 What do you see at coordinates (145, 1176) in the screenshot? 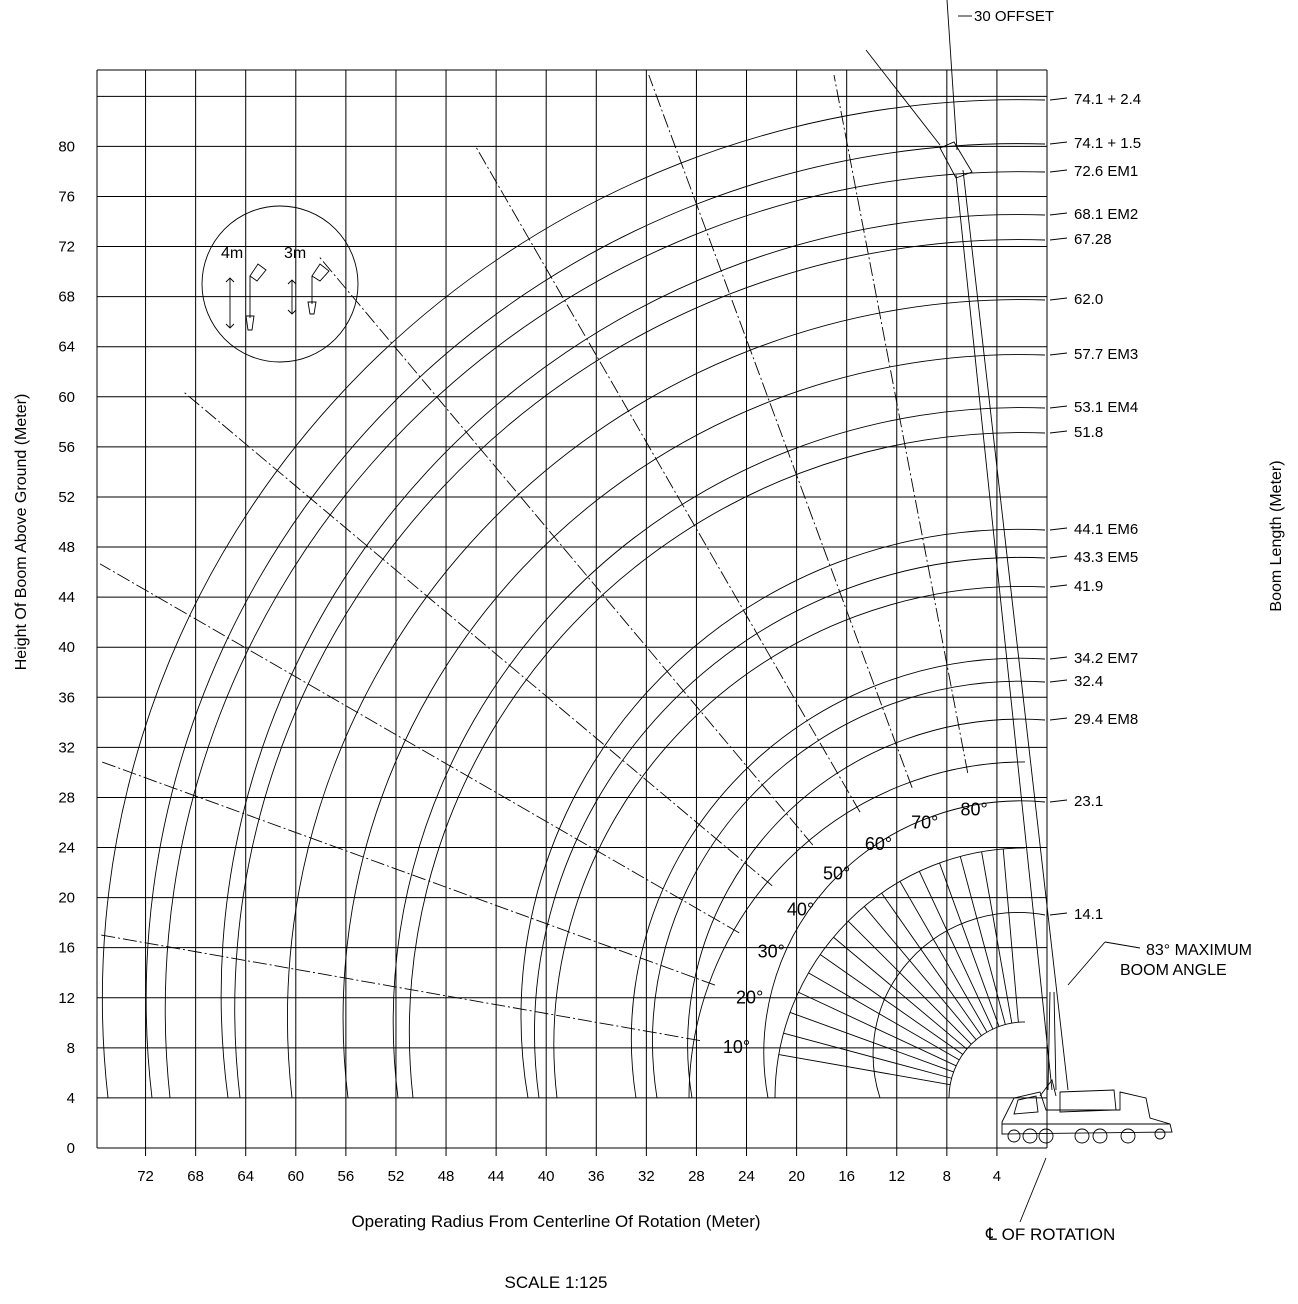
I see `x-tick-label: 72` at bounding box center [145, 1176].